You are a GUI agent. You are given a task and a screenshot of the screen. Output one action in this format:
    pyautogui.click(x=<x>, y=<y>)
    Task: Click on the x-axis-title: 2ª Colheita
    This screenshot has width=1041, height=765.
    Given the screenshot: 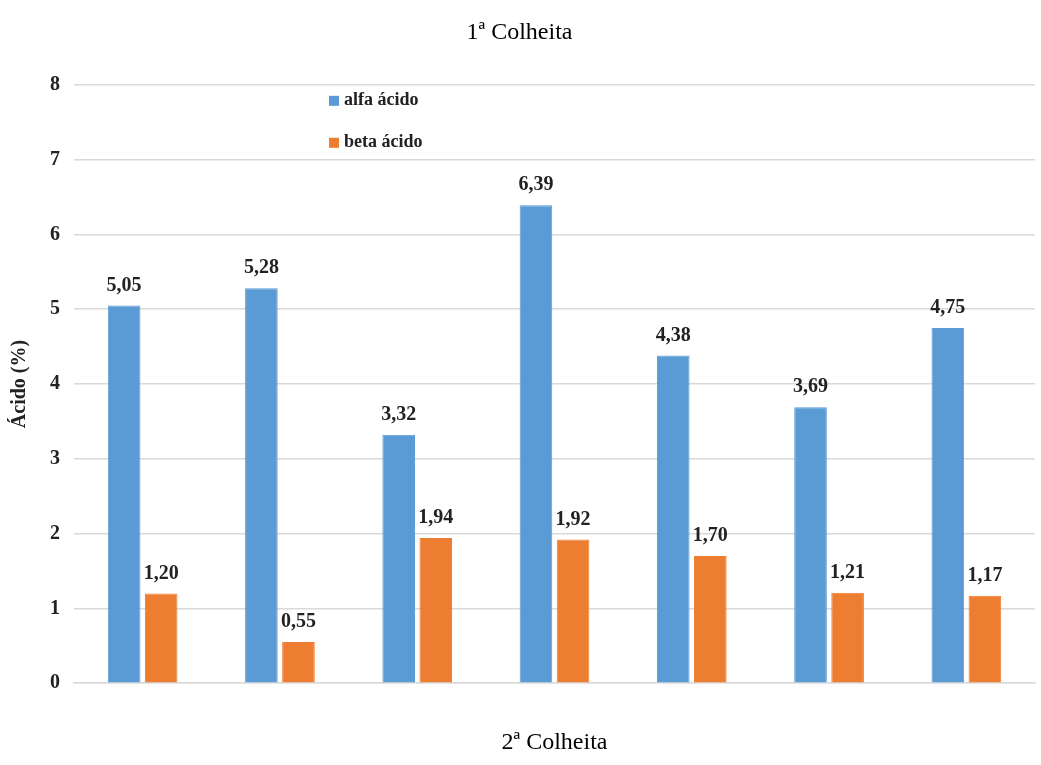 What is the action you would take?
    pyautogui.click(x=554, y=740)
    